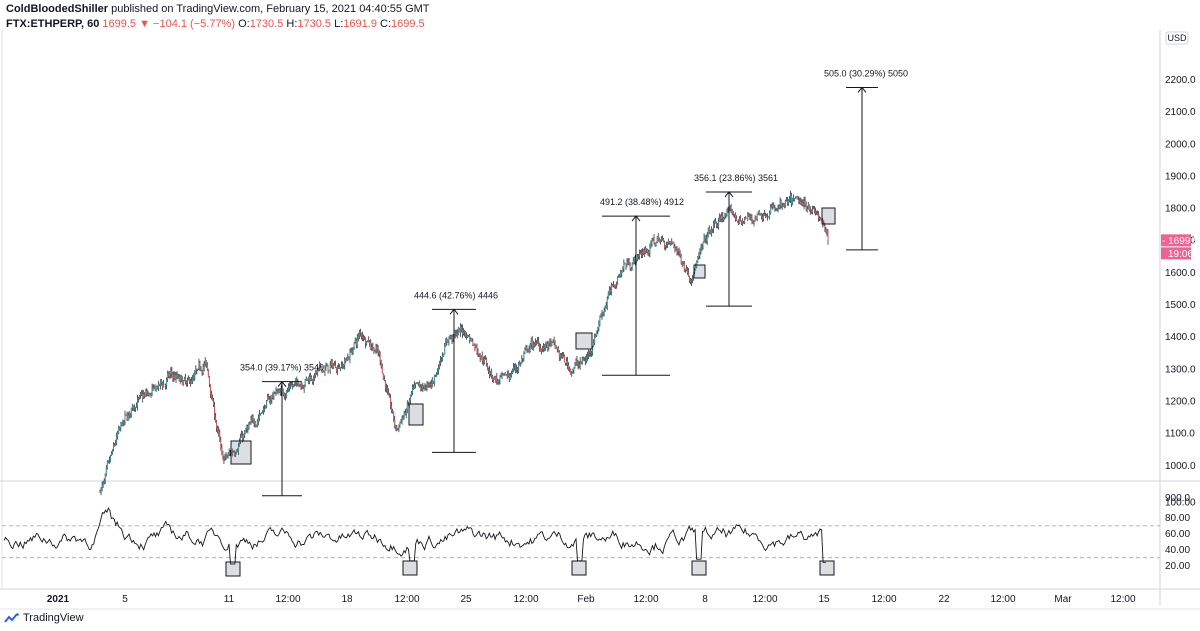  I want to click on time-tick-label: 15, so click(824, 599).